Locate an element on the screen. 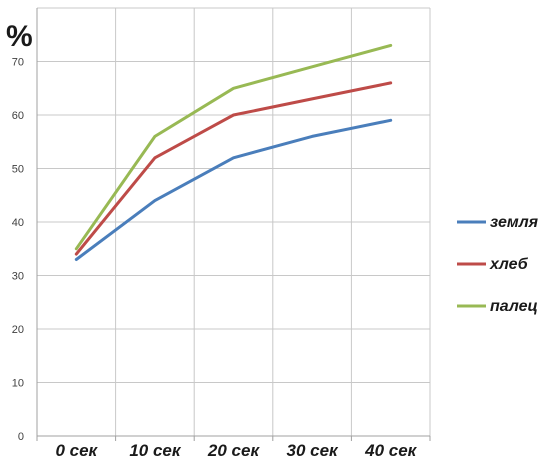  x-tick-label: 40 сек is located at coordinates (391, 450).